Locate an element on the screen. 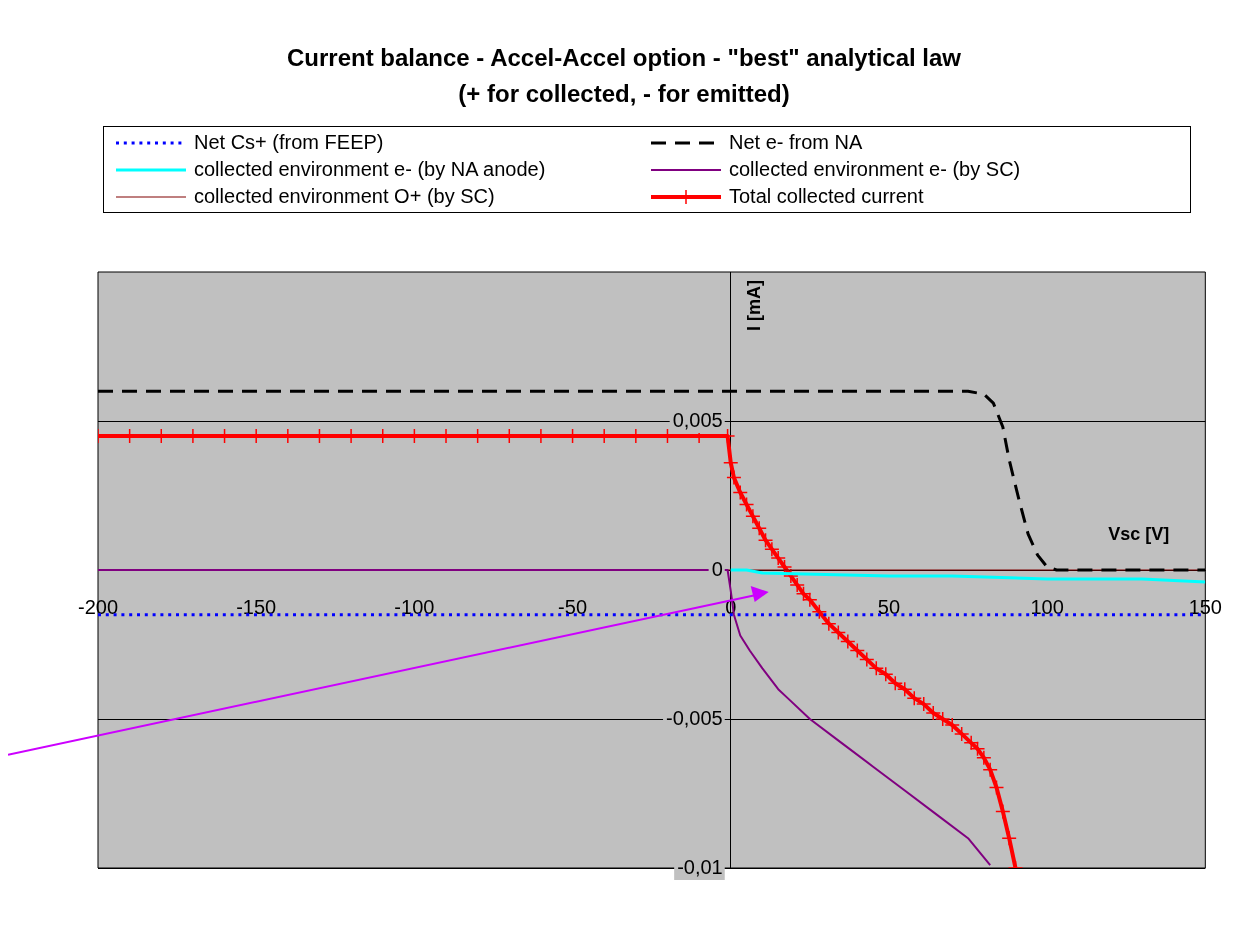 The width and height of the screenshot is (1248, 927). y-tick-label: 0 is located at coordinates (717, 568).